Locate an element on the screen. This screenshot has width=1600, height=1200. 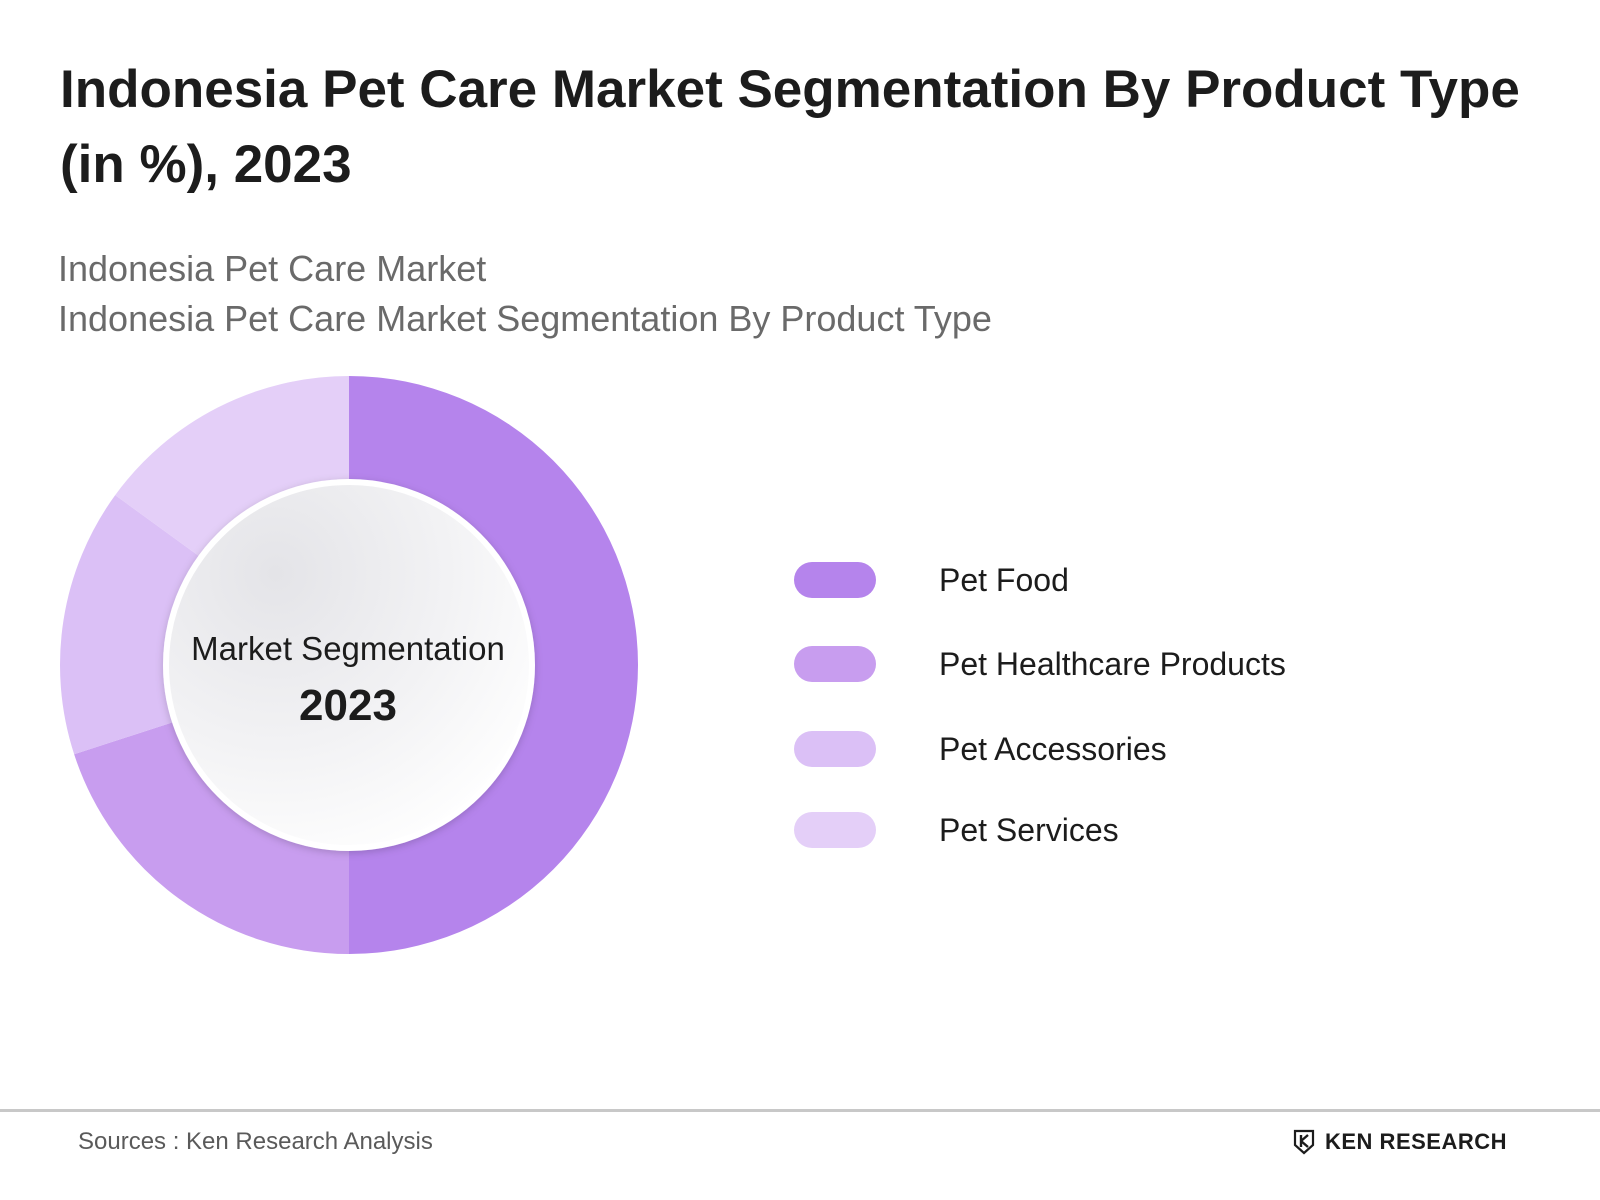
center-label-line-1: Market Segmentation is located at coordinates (348, 648).